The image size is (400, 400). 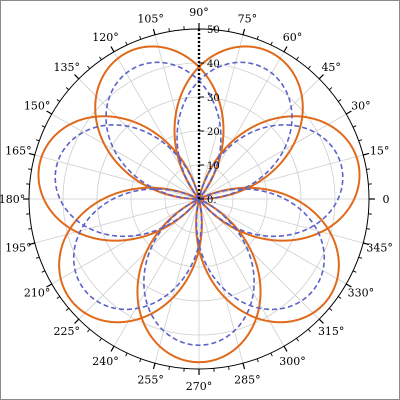 What do you see at coordinates (67, 331) in the screenshot?
I see `angle-label-225: 225°` at bounding box center [67, 331].